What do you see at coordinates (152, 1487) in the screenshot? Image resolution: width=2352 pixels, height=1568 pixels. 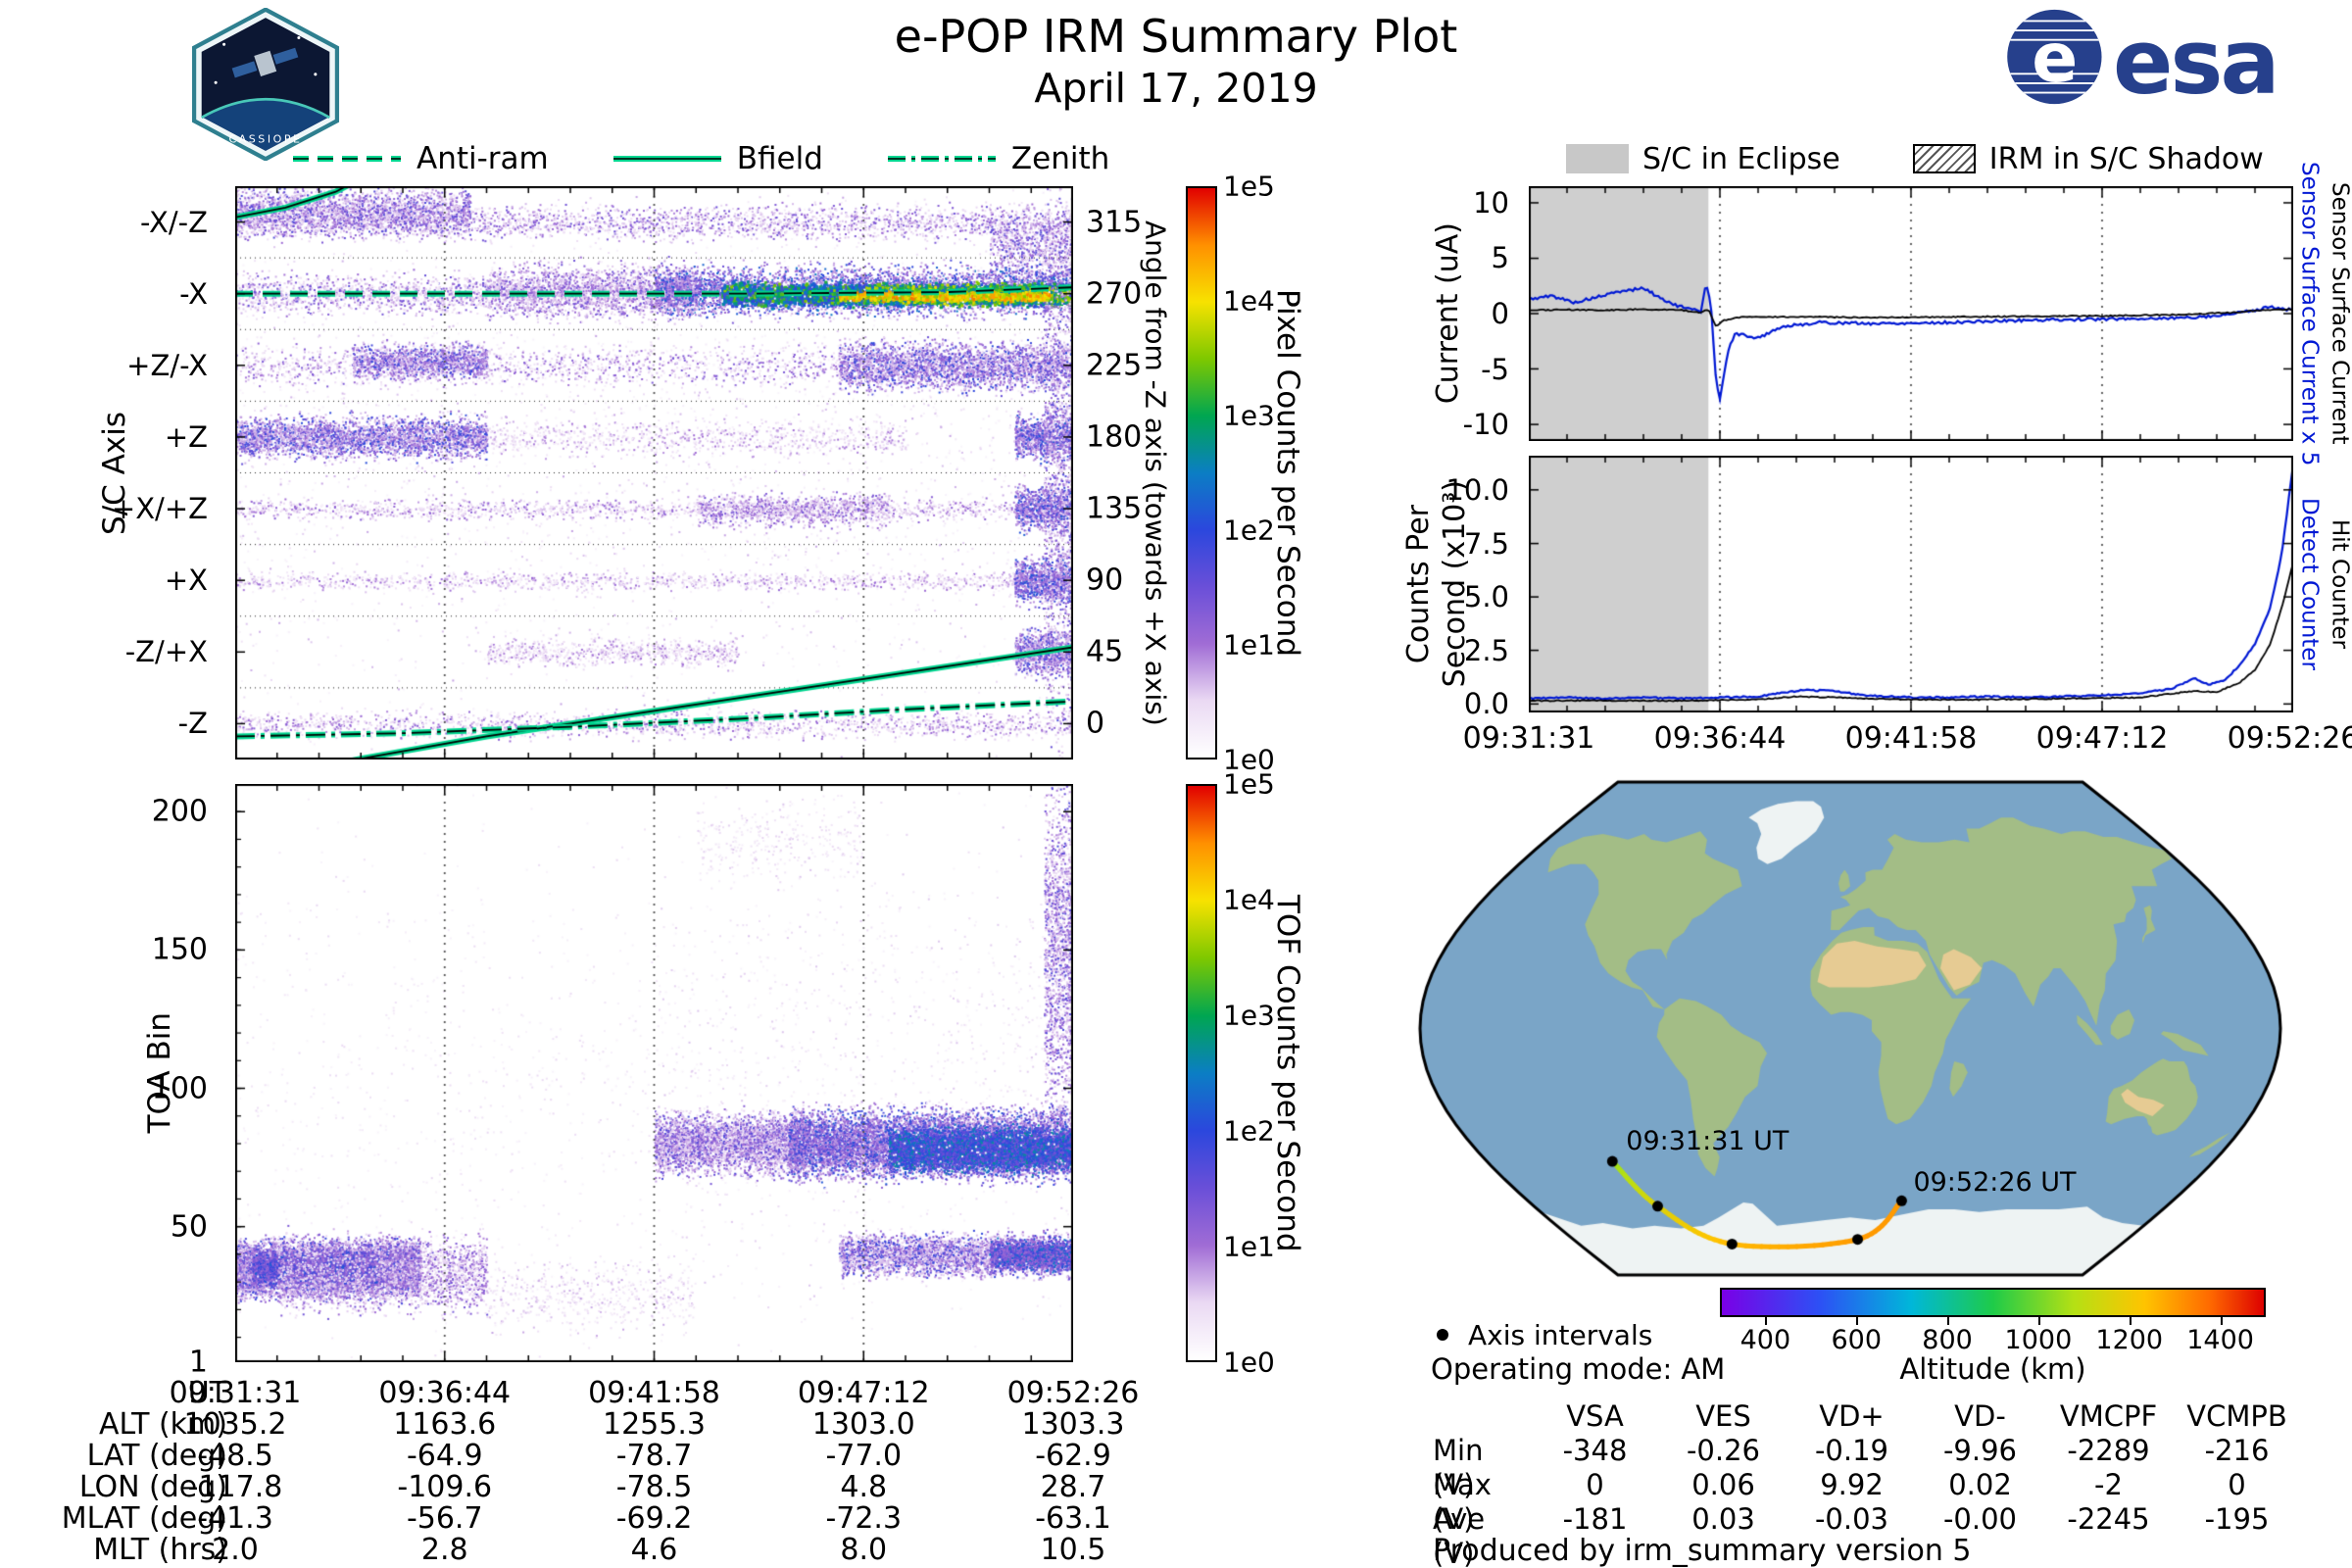 I see `ephemeris-row-label: LON (deg)` at bounding box center [152, 1487].